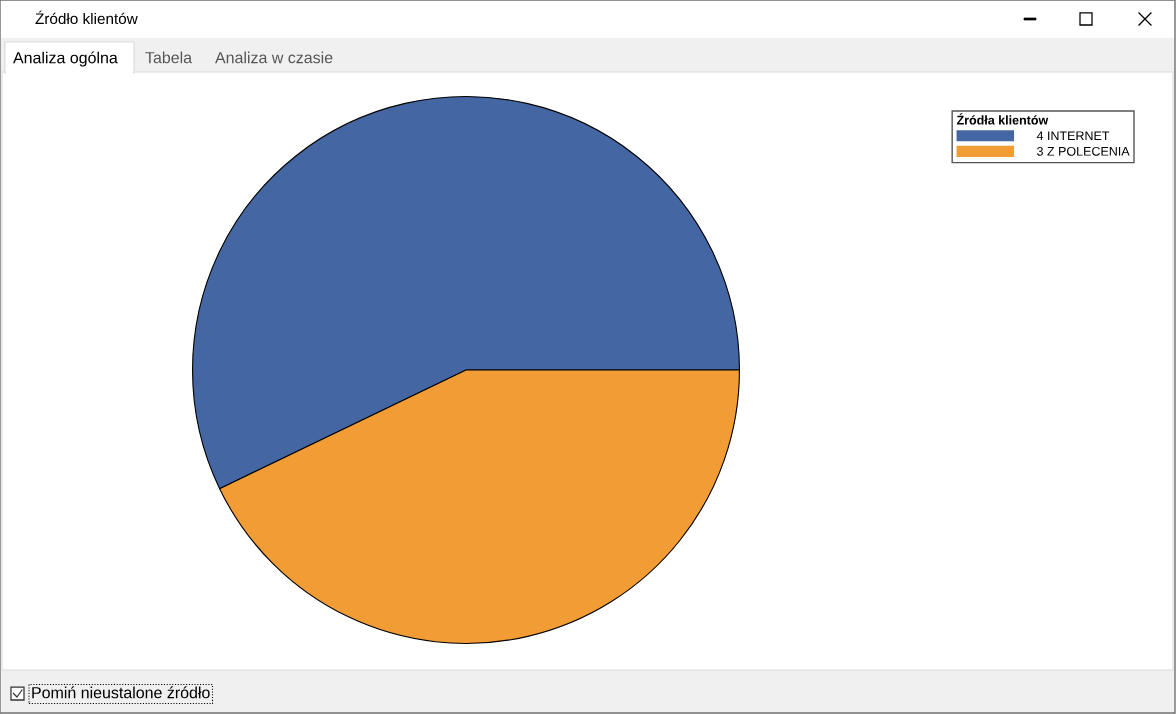 The image size is (1176, 714). I want to click on chart-title: Źródło klientów, so click(86, 17).